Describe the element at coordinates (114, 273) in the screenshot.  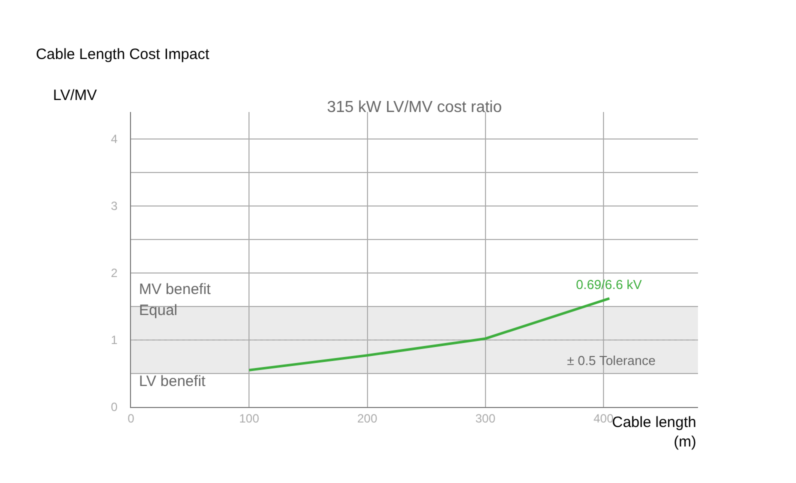
I see `y-tick-label: 2` at that location.